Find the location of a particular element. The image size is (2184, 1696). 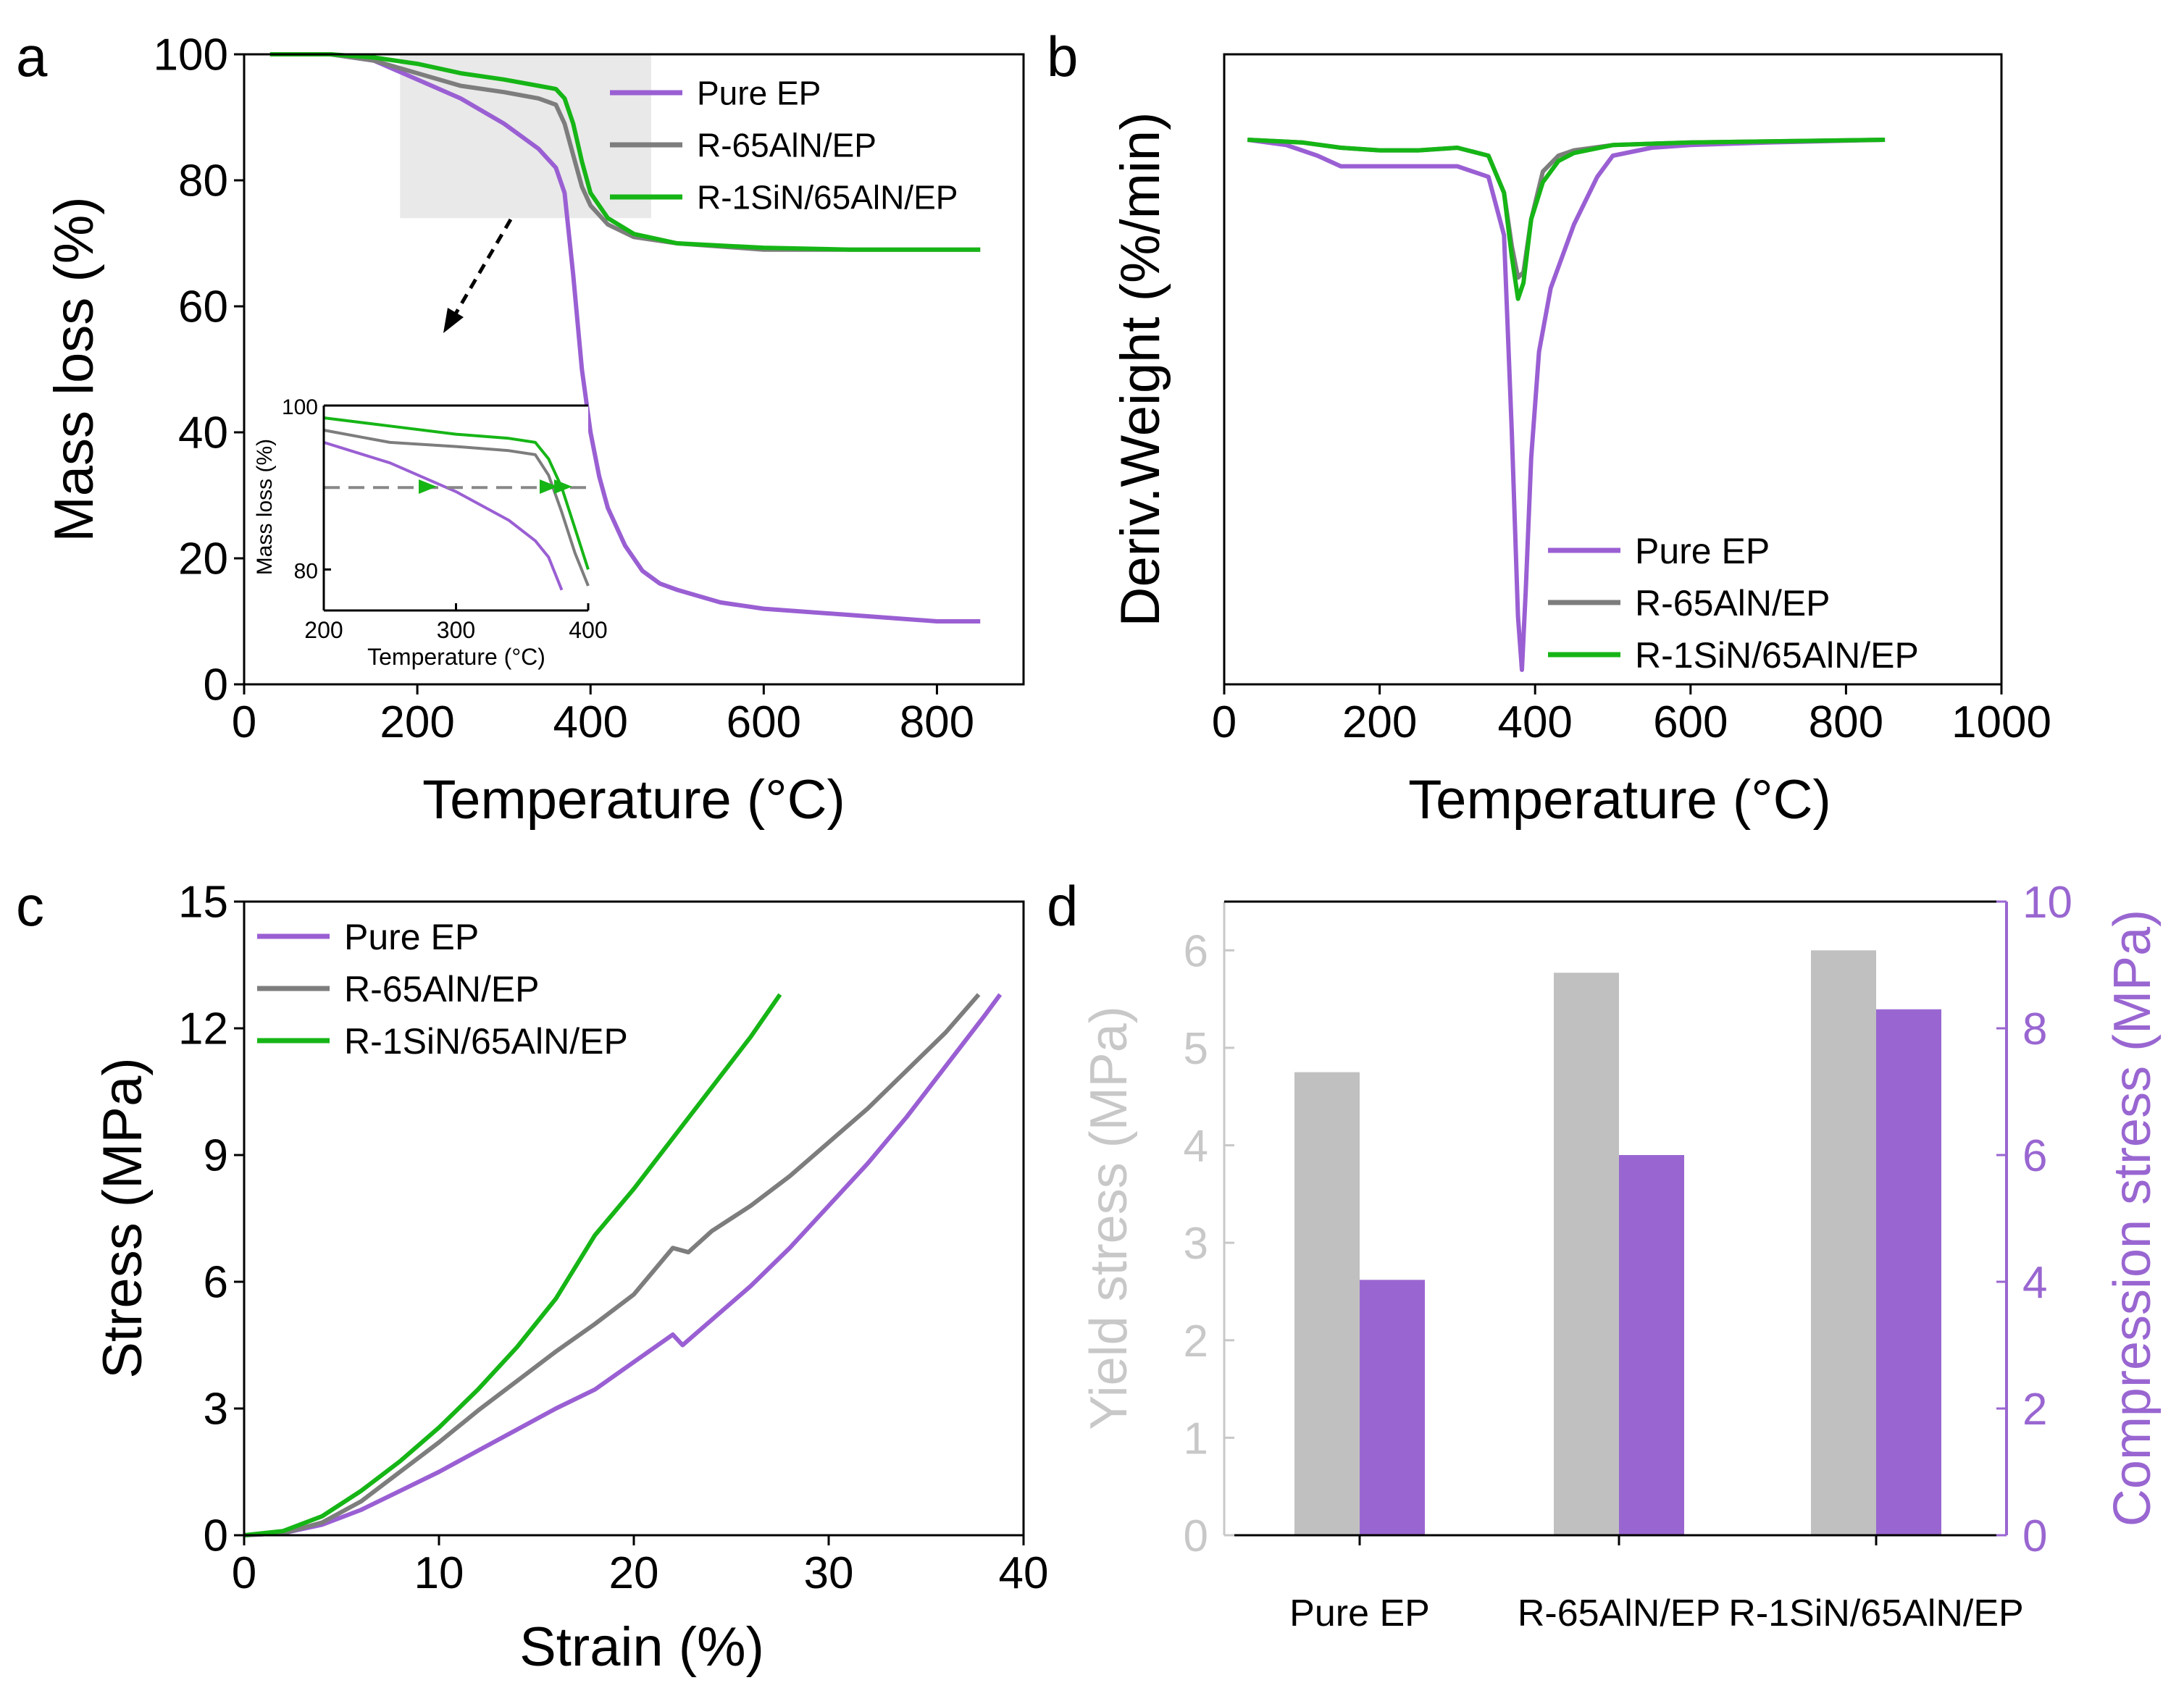

panel-b-xtick-label: 800 is located at coordinates (1846, 722).